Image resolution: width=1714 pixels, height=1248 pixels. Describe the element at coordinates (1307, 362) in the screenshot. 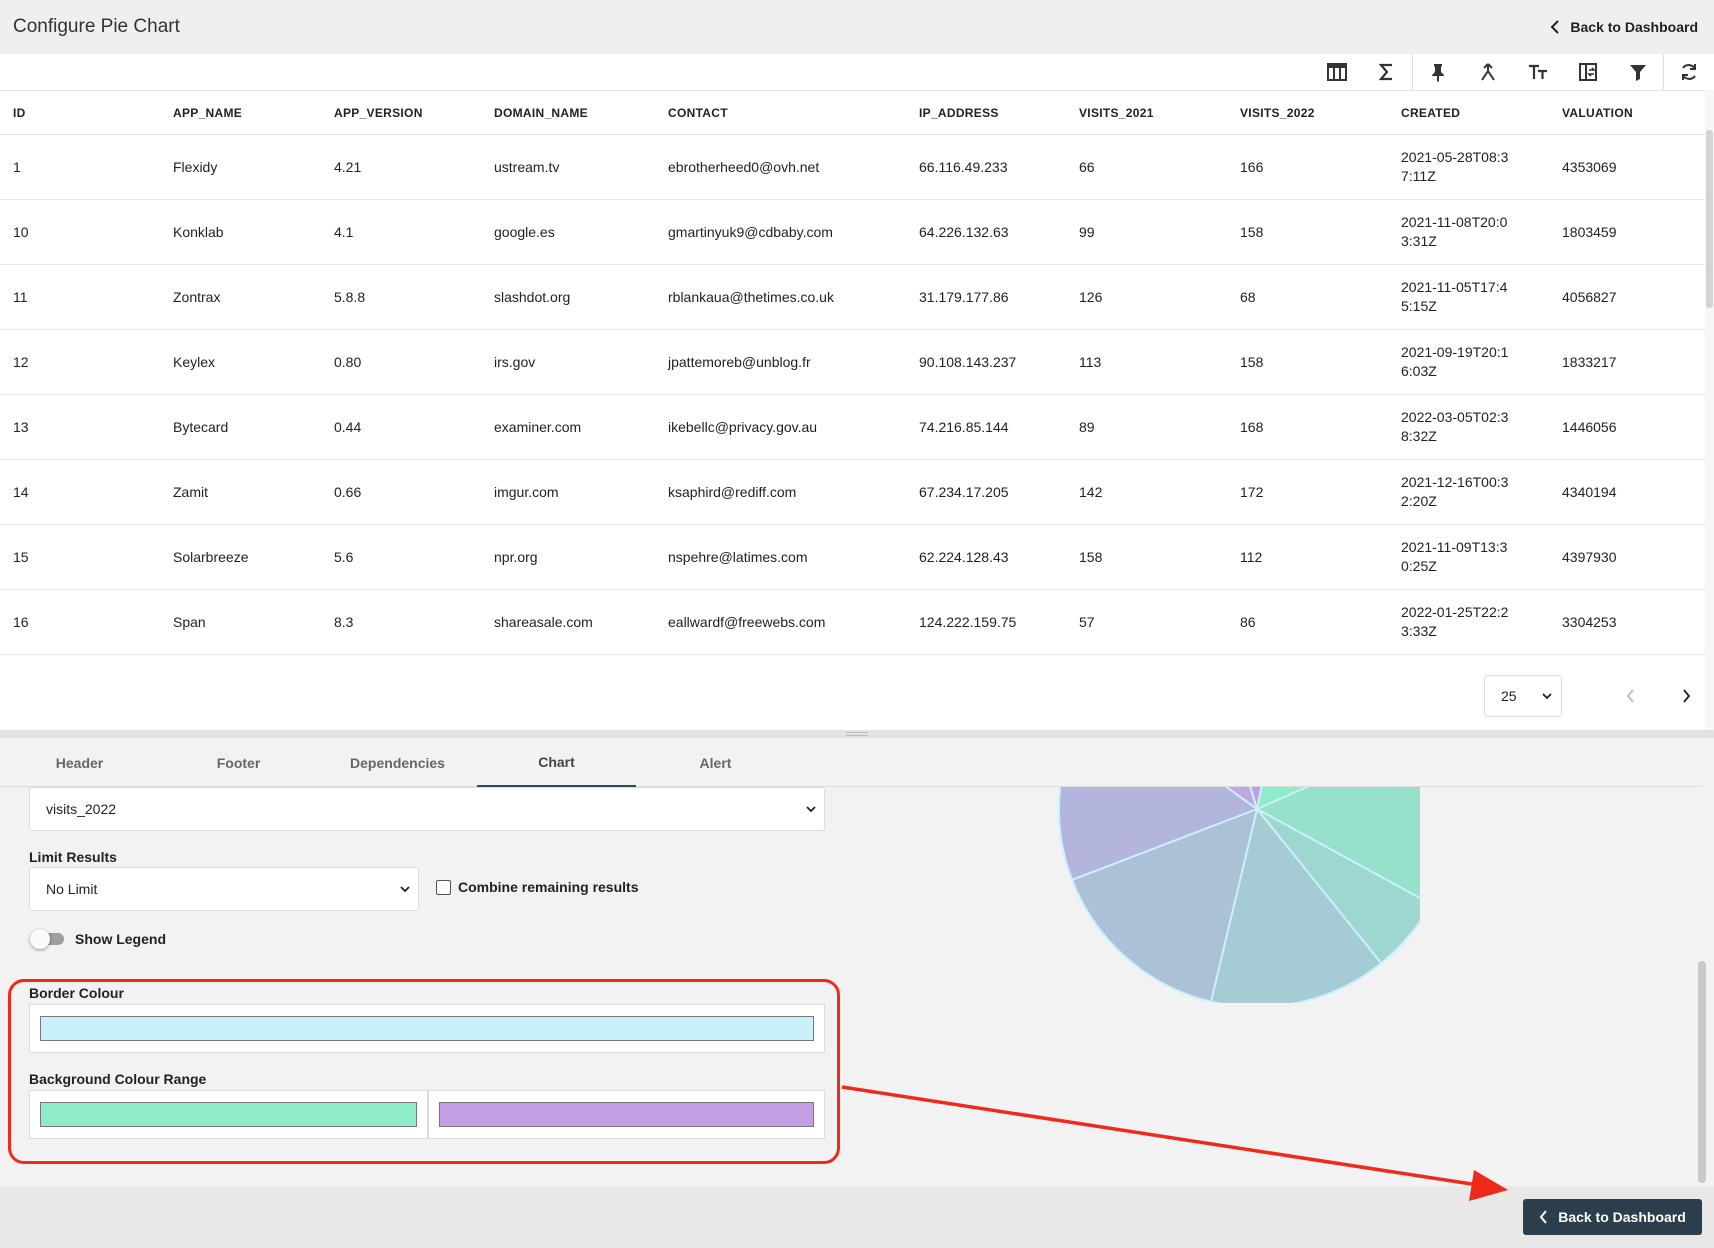

I see `table-cell: 158` at that location.